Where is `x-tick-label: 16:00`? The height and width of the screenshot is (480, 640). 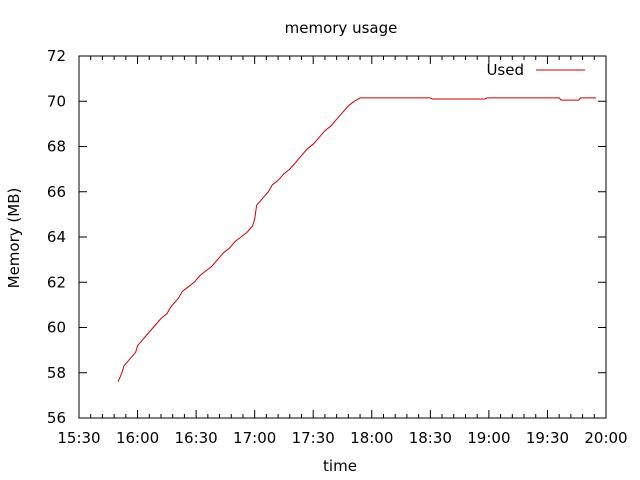
x-tick-label: 16:00 is located at coordinates (137, 438).